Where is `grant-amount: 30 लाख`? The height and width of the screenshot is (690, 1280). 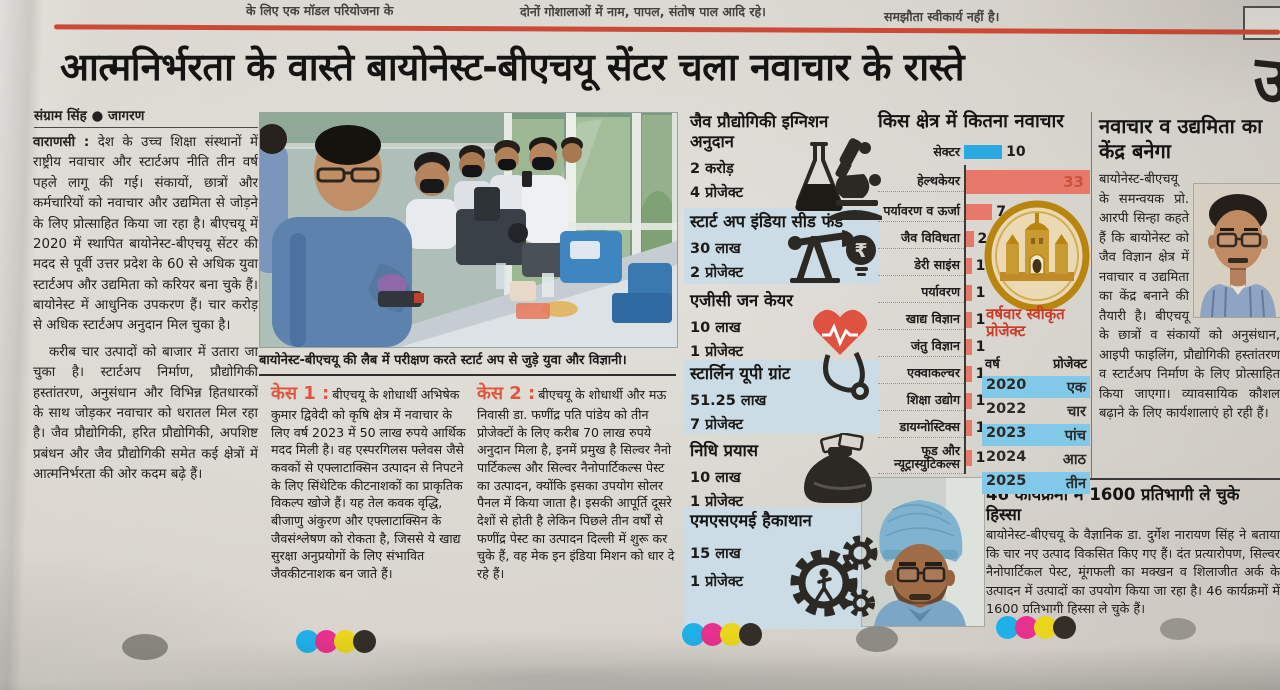 grant-amount: 30 लाख is located at coordinates (715, 248).